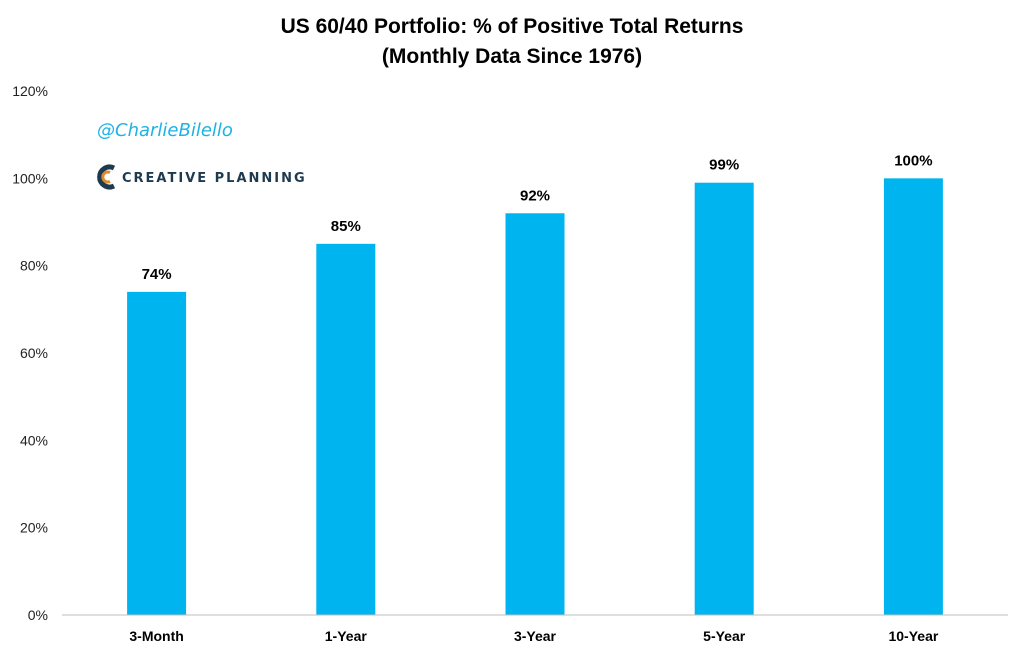 Image resolution: width=1024 pixels, height=657 pixels. I want to click on bar-value-label: 74%, so click(157, 274).